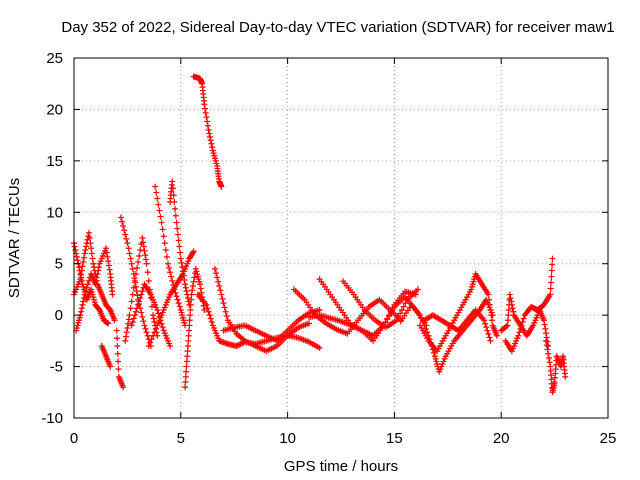  What do you see at coordinates (181, 438) in the screenshot?
I see `x-tick-label: 5` at bounding box center [181, 438].